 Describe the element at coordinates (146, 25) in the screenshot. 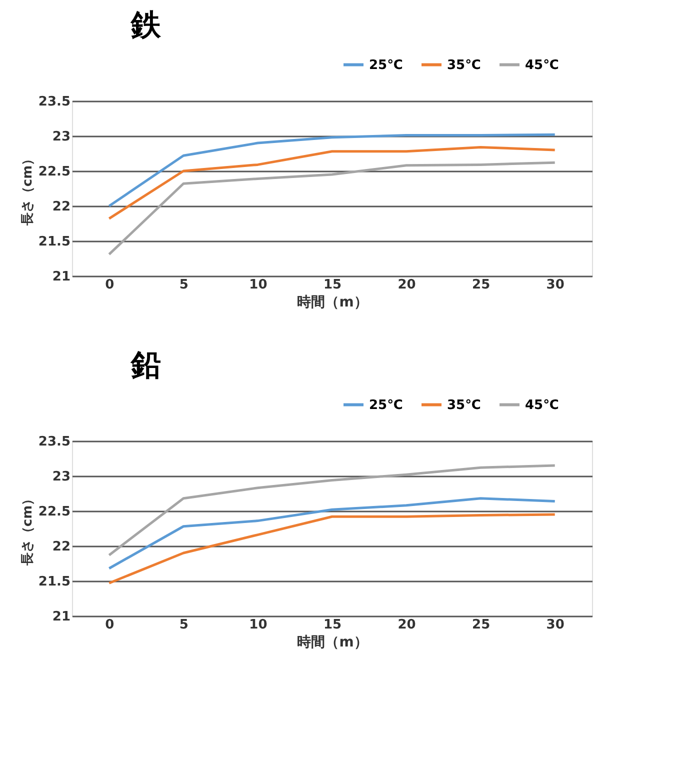

I see `chart-title: 鉄` at that location.